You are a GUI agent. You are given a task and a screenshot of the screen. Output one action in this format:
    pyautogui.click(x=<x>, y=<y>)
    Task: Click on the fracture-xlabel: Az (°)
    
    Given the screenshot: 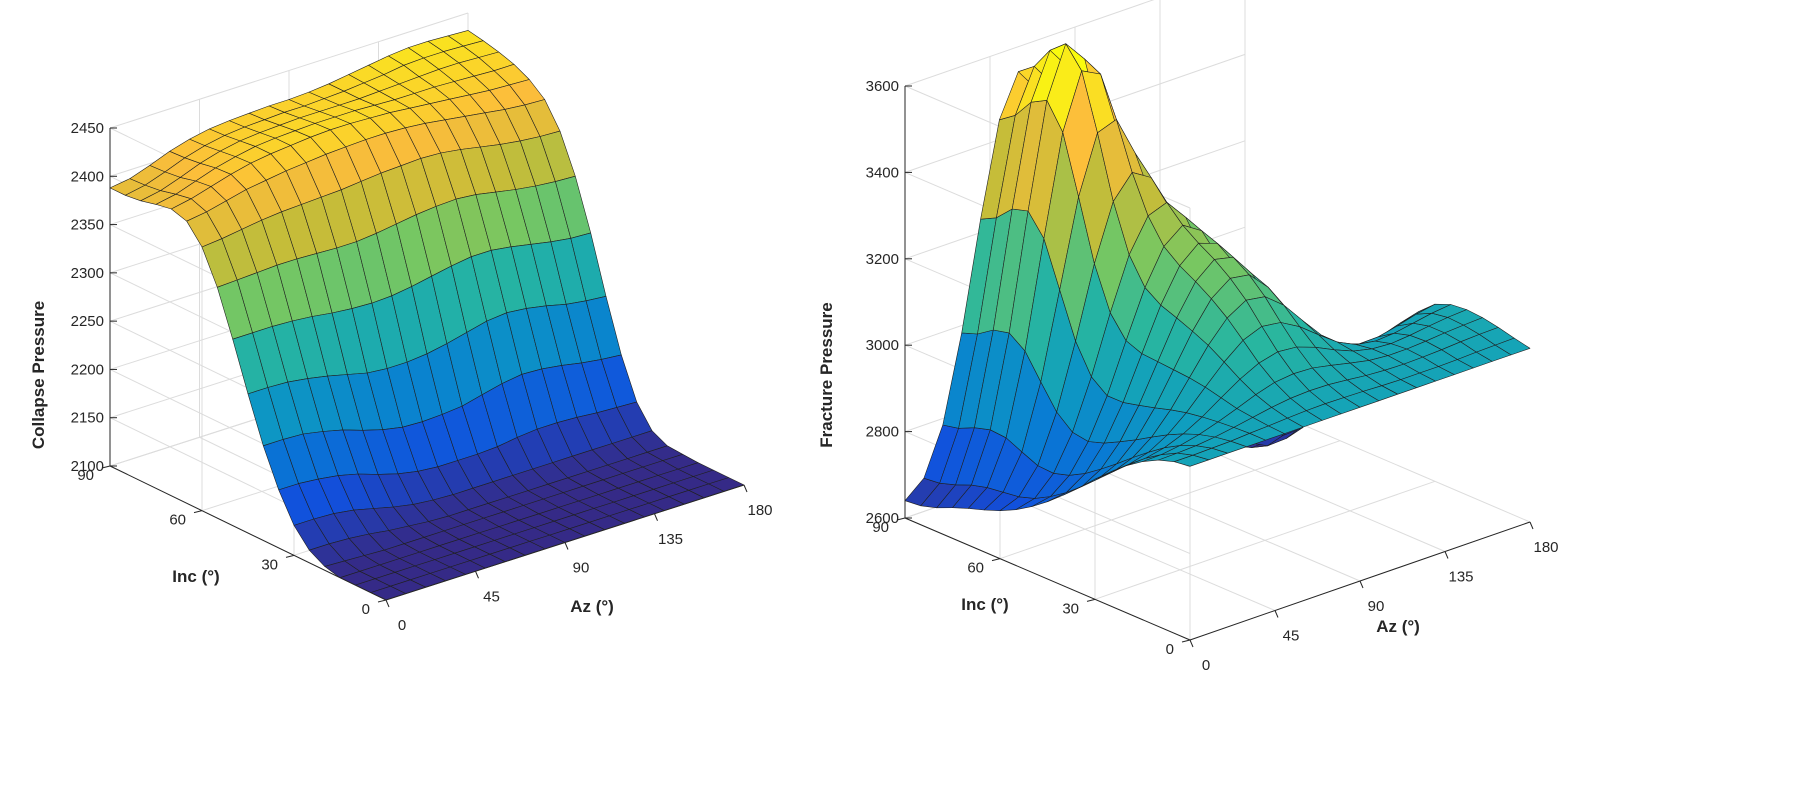 What is the action you would take?
    pyautogui.click(x=1398, y=626)
    